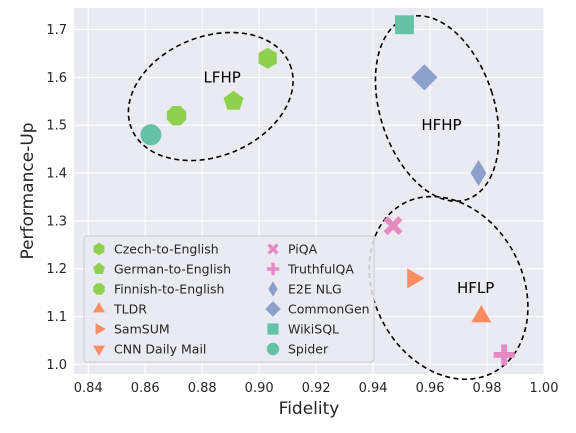 This screenshot has width=576, height=433. What do you see at coordinates (504, 355) in the screenshot?
I see `point-truthfulqa` at bounding box center [504, 355].